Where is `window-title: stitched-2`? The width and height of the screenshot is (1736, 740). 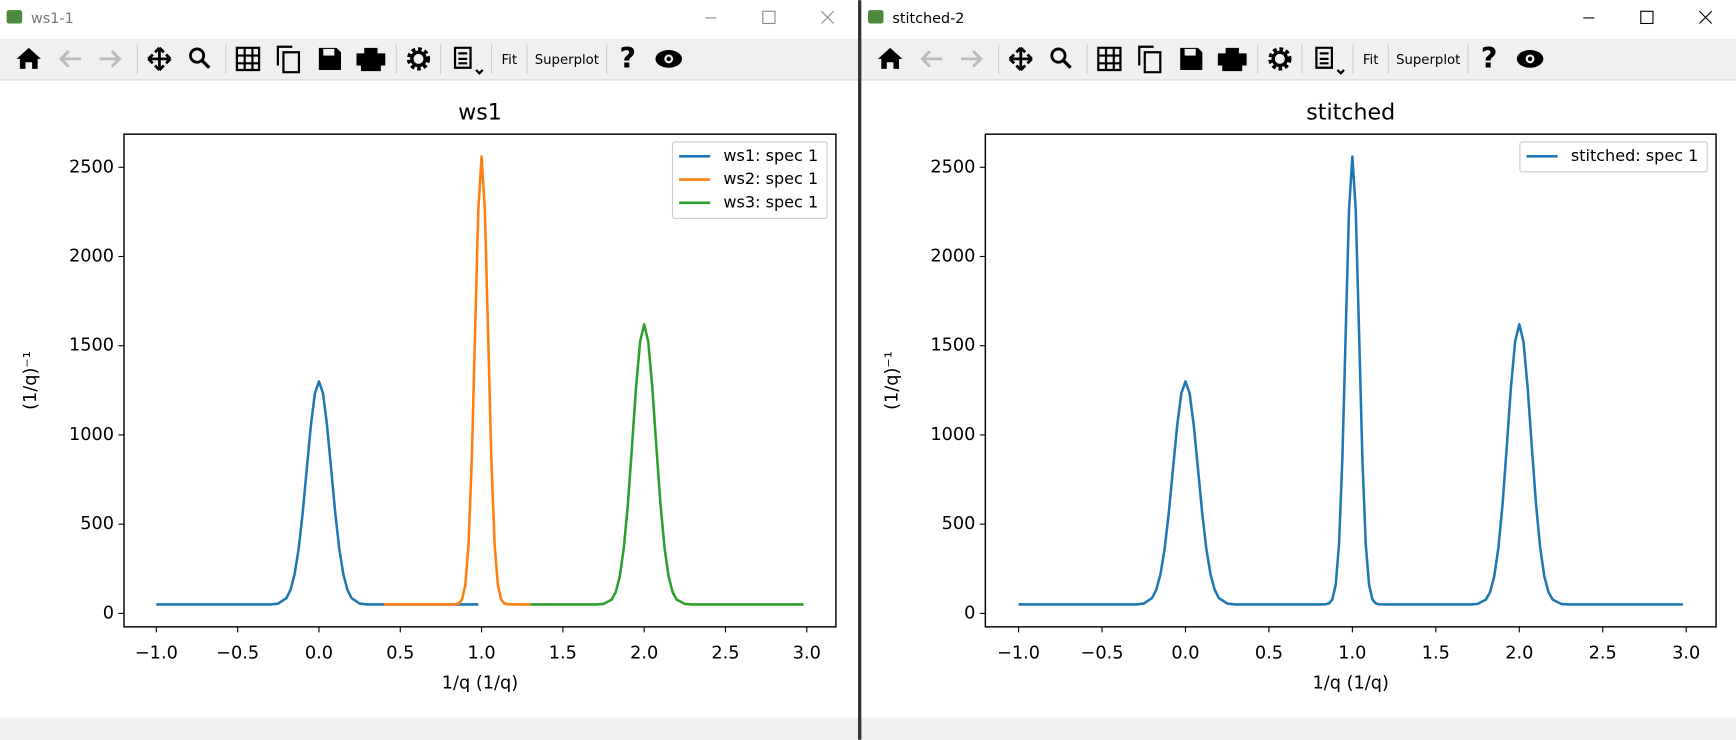 window-title: stitched-2 is located at coordinates (928, 19).